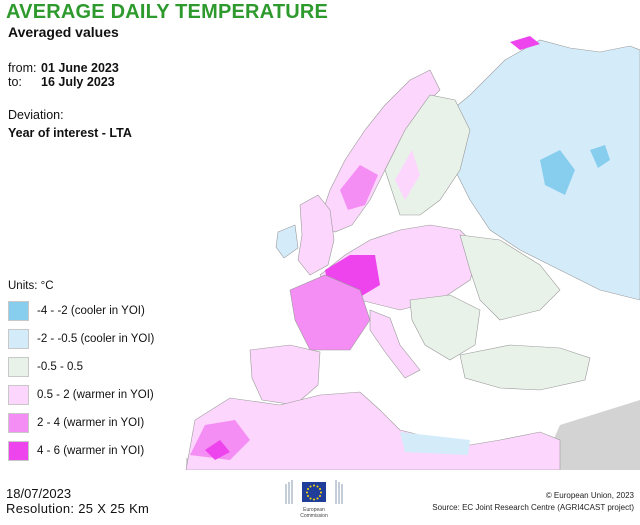 This screenshot has width=640, height=525. What do you see at coordinates (590, 435) in the screenshot?
I see `map-outside-region` at bounding box center [590, 435].